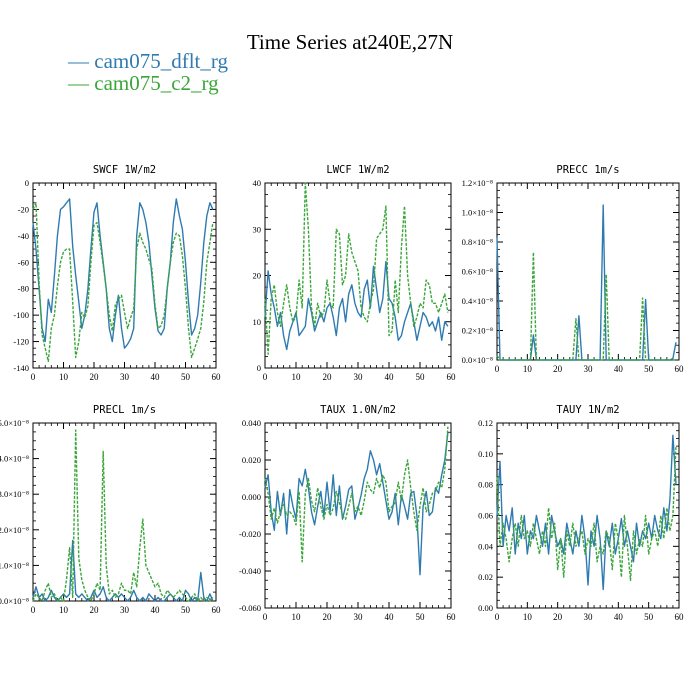  What do you see at coordinates (251, 423) in the screenshot?
I see `y-tick-label: 0.040` at bounding box center [251, 423].